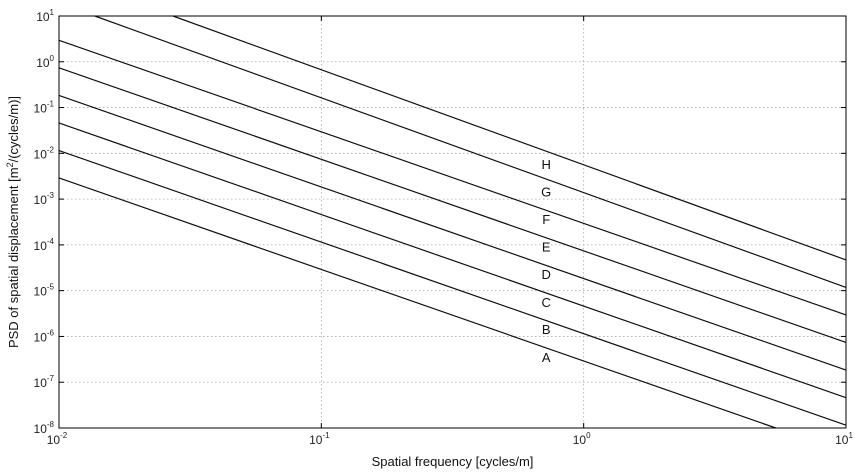 The height and width of the screenshot is (476, 855). Describe the element at coordinates (44, 382) in the screenshot. I see `y-tick-label: 10⁻⁷` at that location.